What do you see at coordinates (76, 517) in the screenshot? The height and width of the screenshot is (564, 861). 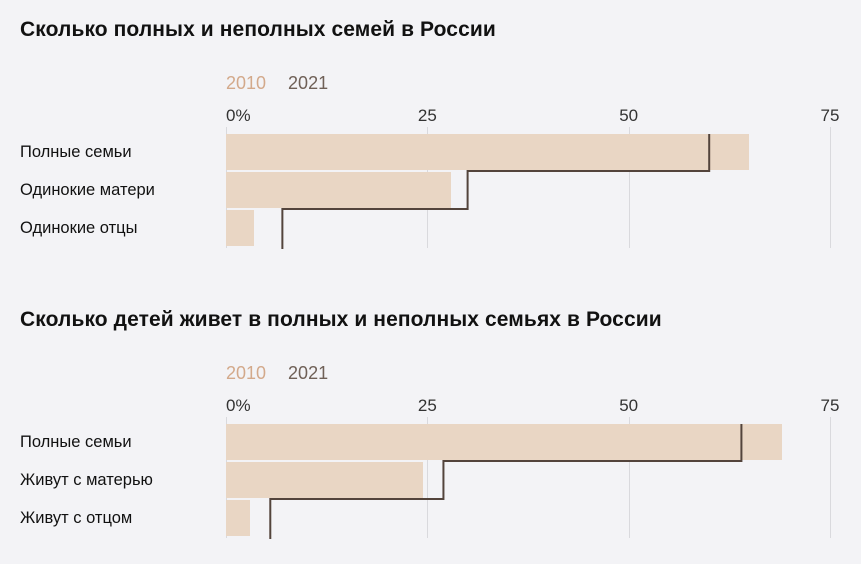 I see `category-label: Живут с отцом` at bounding box center [76, 517].